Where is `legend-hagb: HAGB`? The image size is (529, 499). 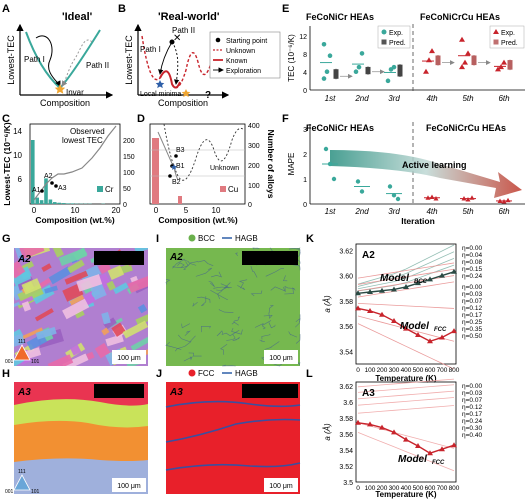 legend-hagb: HAGB is located at coordinates (246, 373).